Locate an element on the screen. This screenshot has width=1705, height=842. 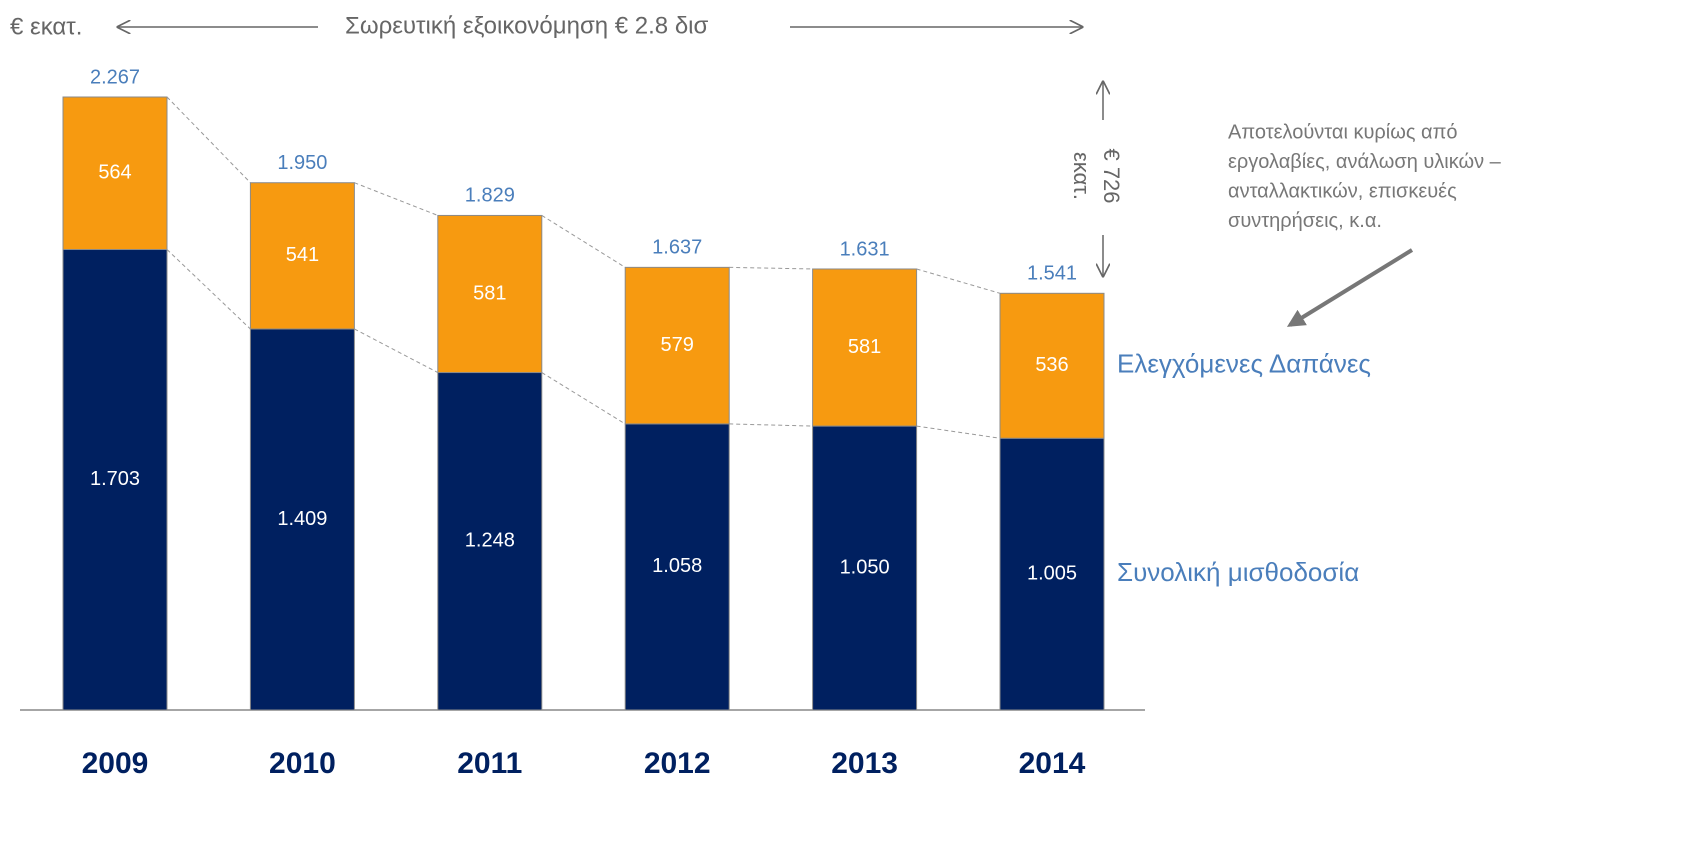
value-label: 1.248 is located at coordinates (490, 541).